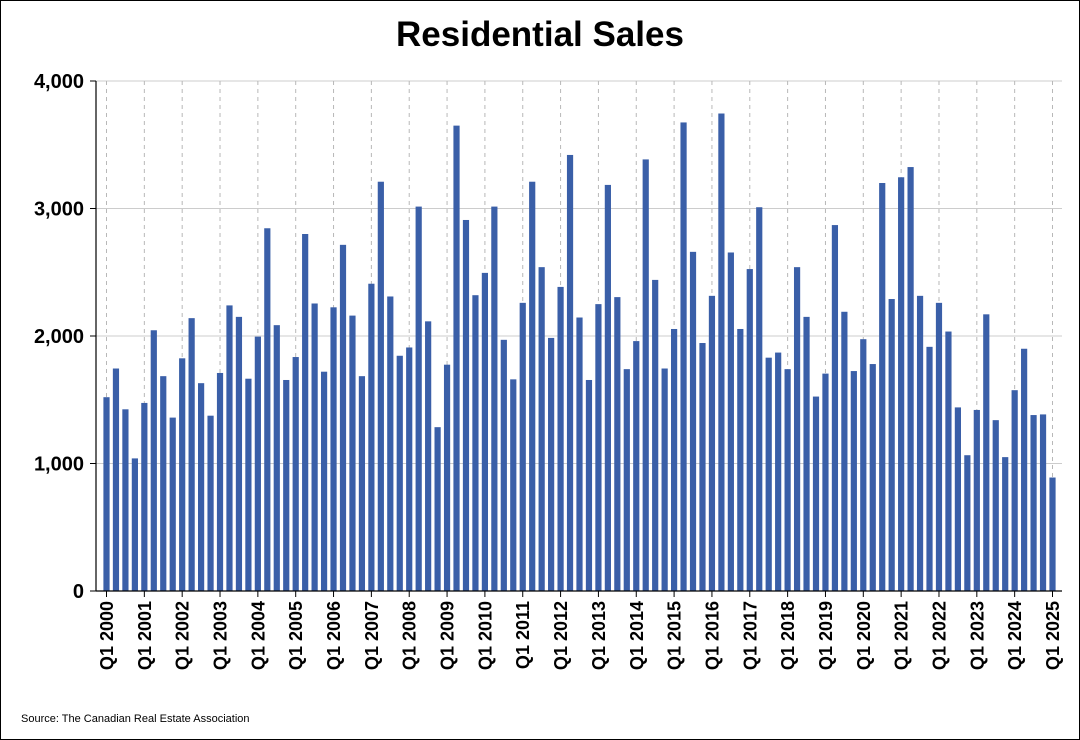 This screenshot has height=740, width=1080. What do you see at coordinates (902, 635) in the screenshot?
I see `x-tick-label: Q1 2021` at bounding box center [902, 635].